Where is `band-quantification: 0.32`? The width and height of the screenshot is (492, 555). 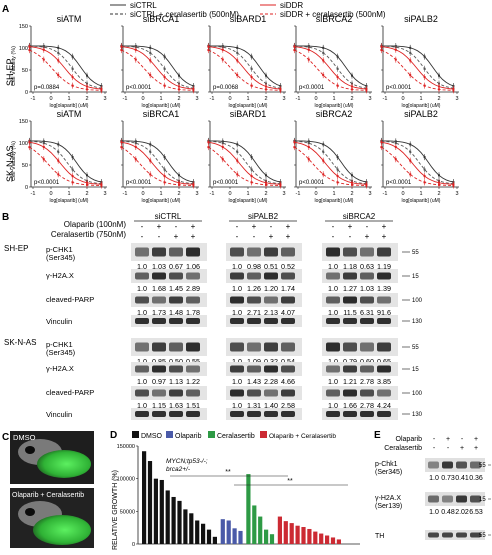
band-quantification: 0.32 is located at coordinates (271, 361).